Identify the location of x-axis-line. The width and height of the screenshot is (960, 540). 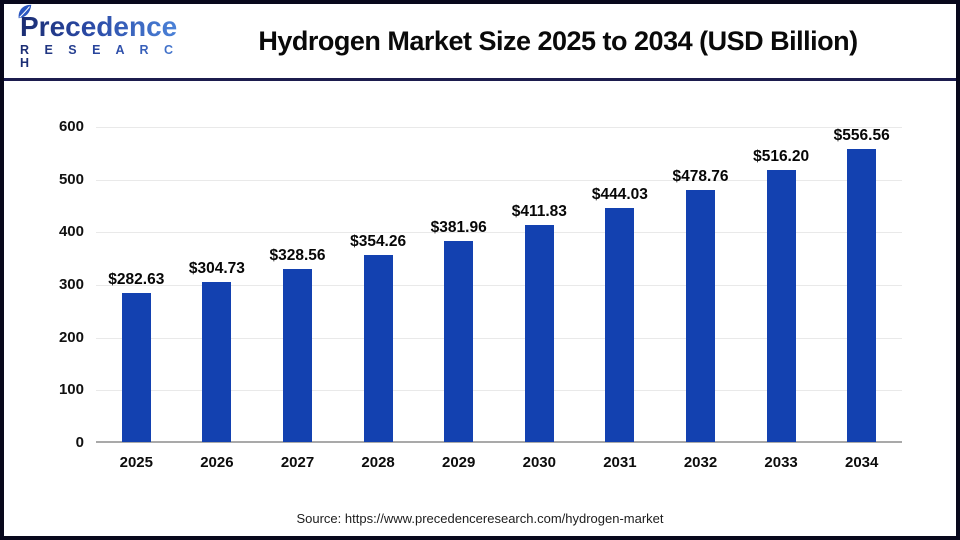
(499, 442).